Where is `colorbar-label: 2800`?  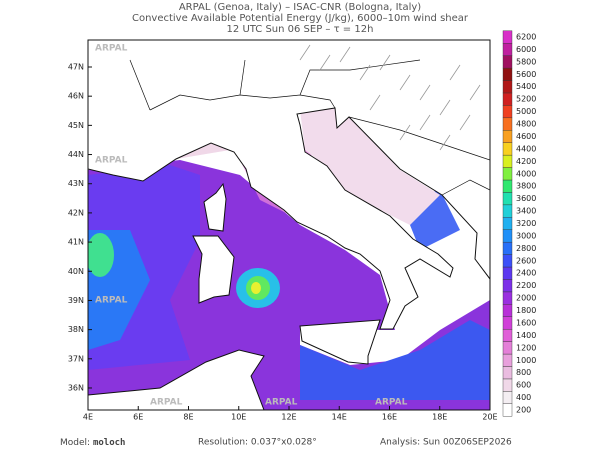 colorbar-label: 2800 is located at coordinates (526, 248).